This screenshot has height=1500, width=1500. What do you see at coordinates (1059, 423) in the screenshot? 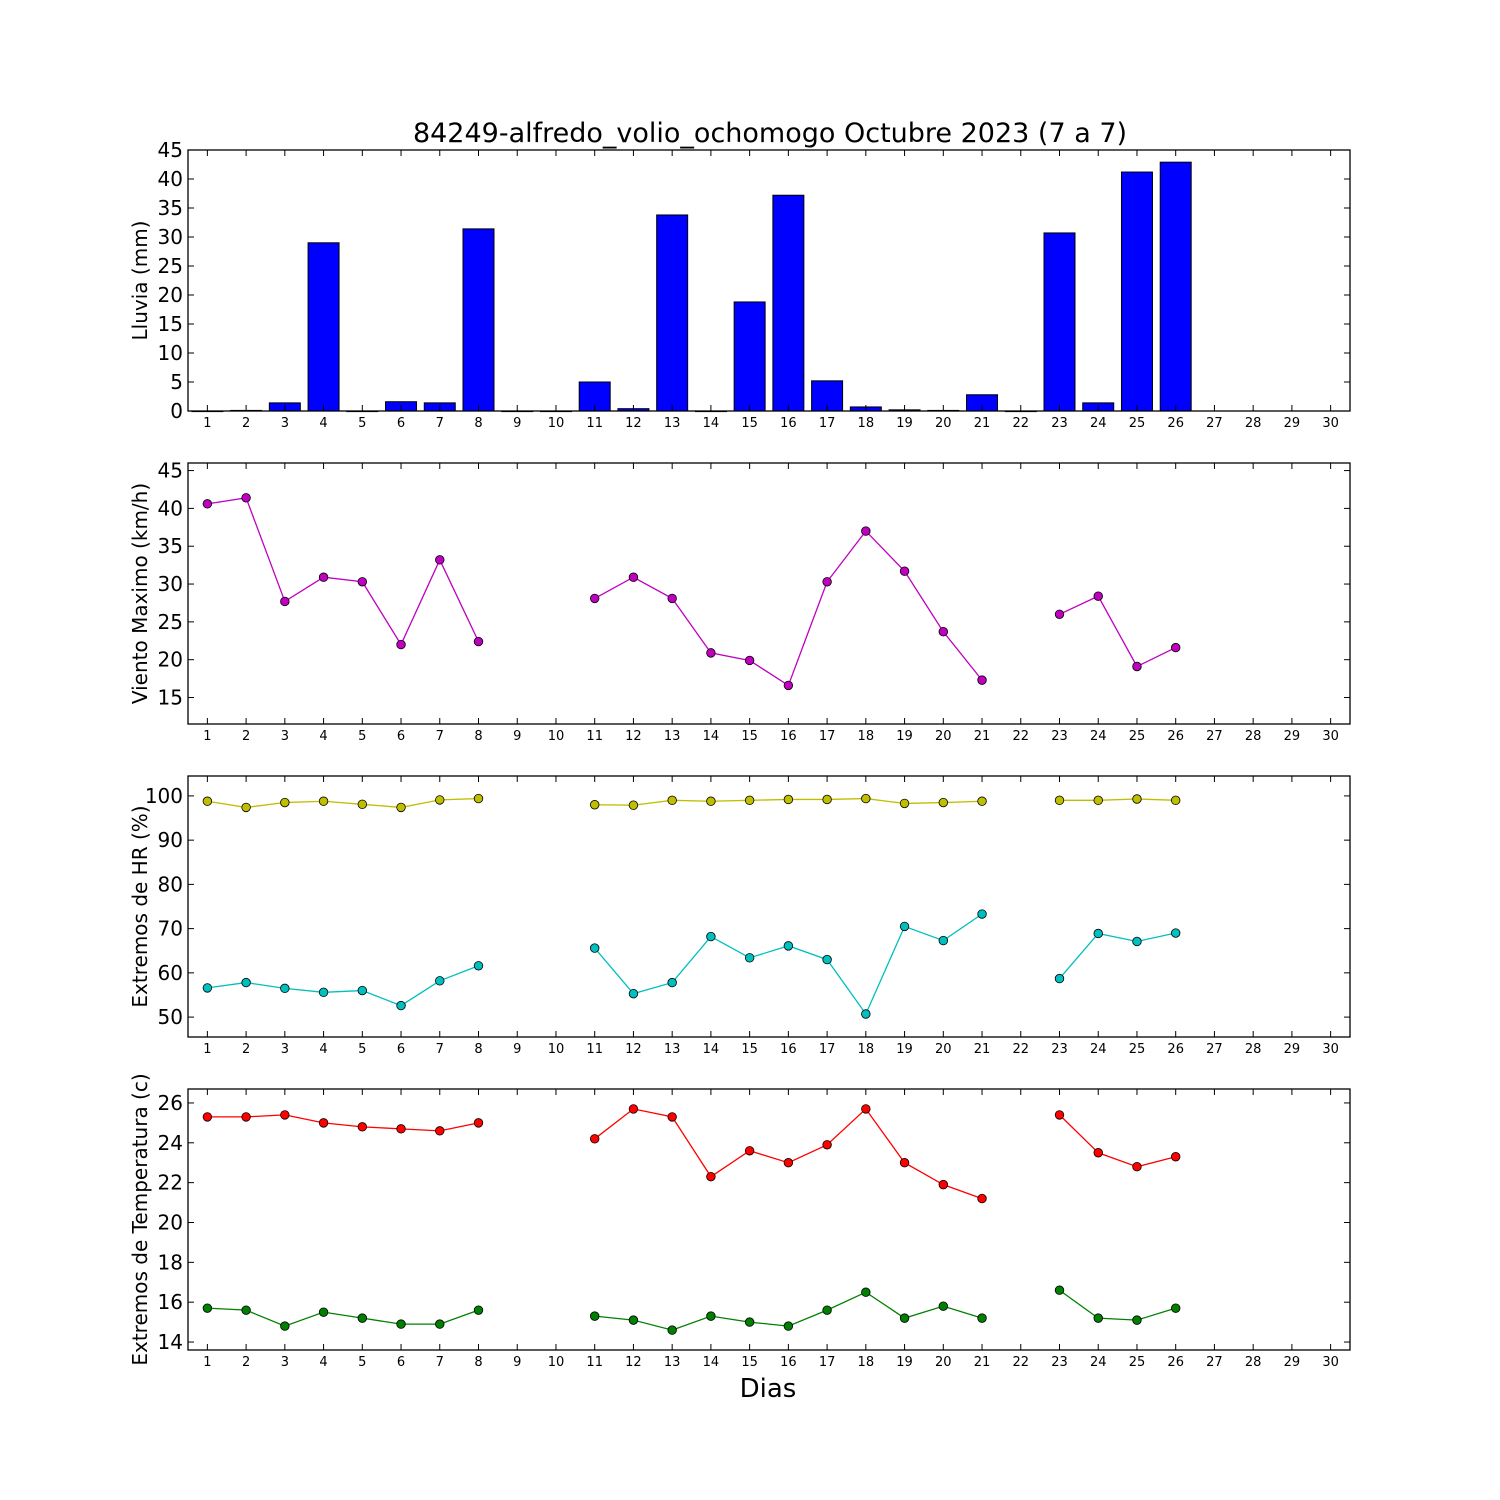
I see `rain-x-tick-label: 23` at bounding box center [1059, 423].